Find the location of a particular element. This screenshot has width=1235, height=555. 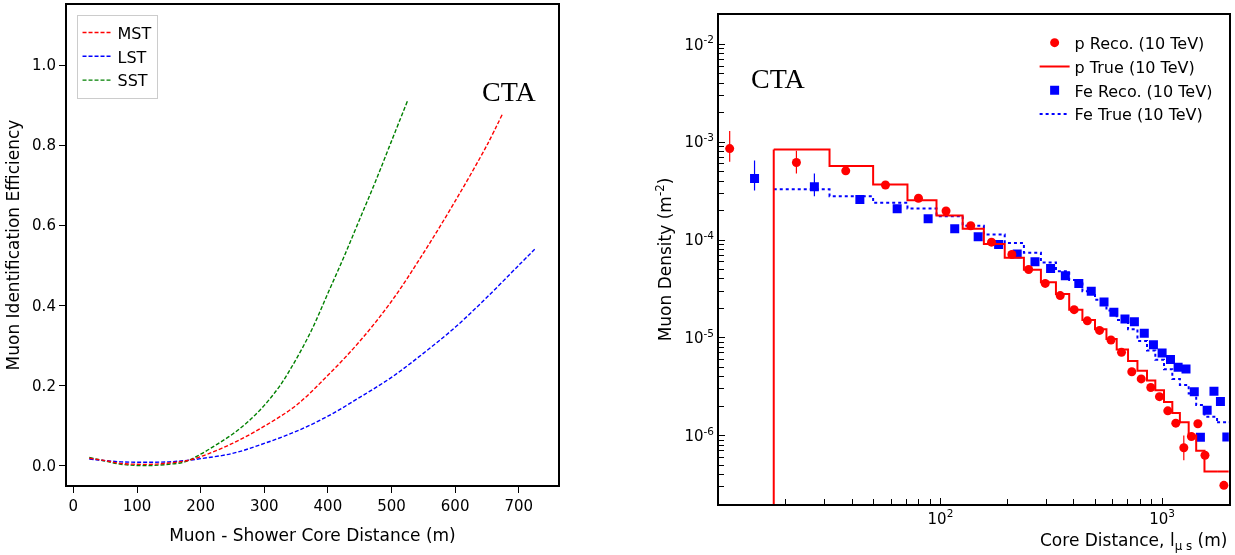

x-tick-label: 600 is located at coordinates (455, 505).